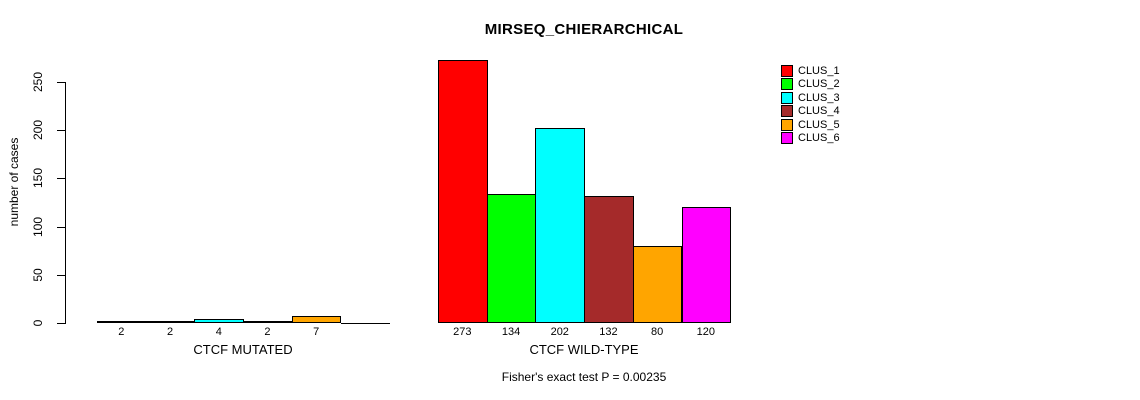 Image resolution: width=1140 pixels, height=400 pixels. I want to click on bar-clus_4-ctcf-mutated, so click(268, 322).